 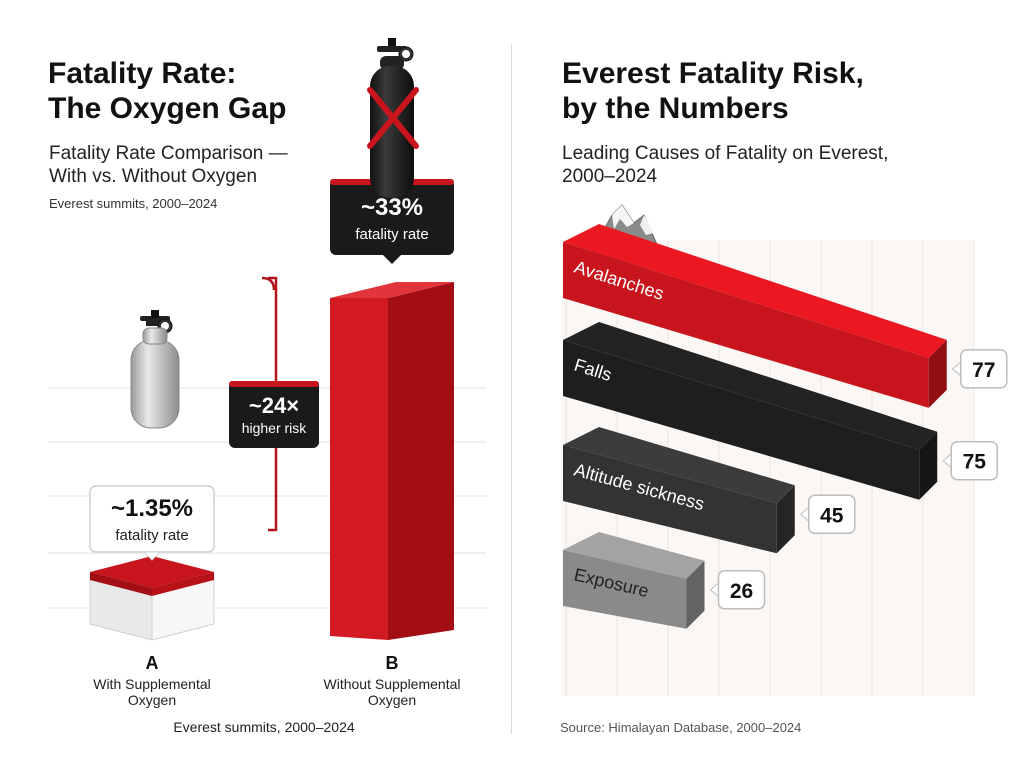 I want to click on bar-altitude-sickness: Altitude sickness, so click(x=679, y=490).